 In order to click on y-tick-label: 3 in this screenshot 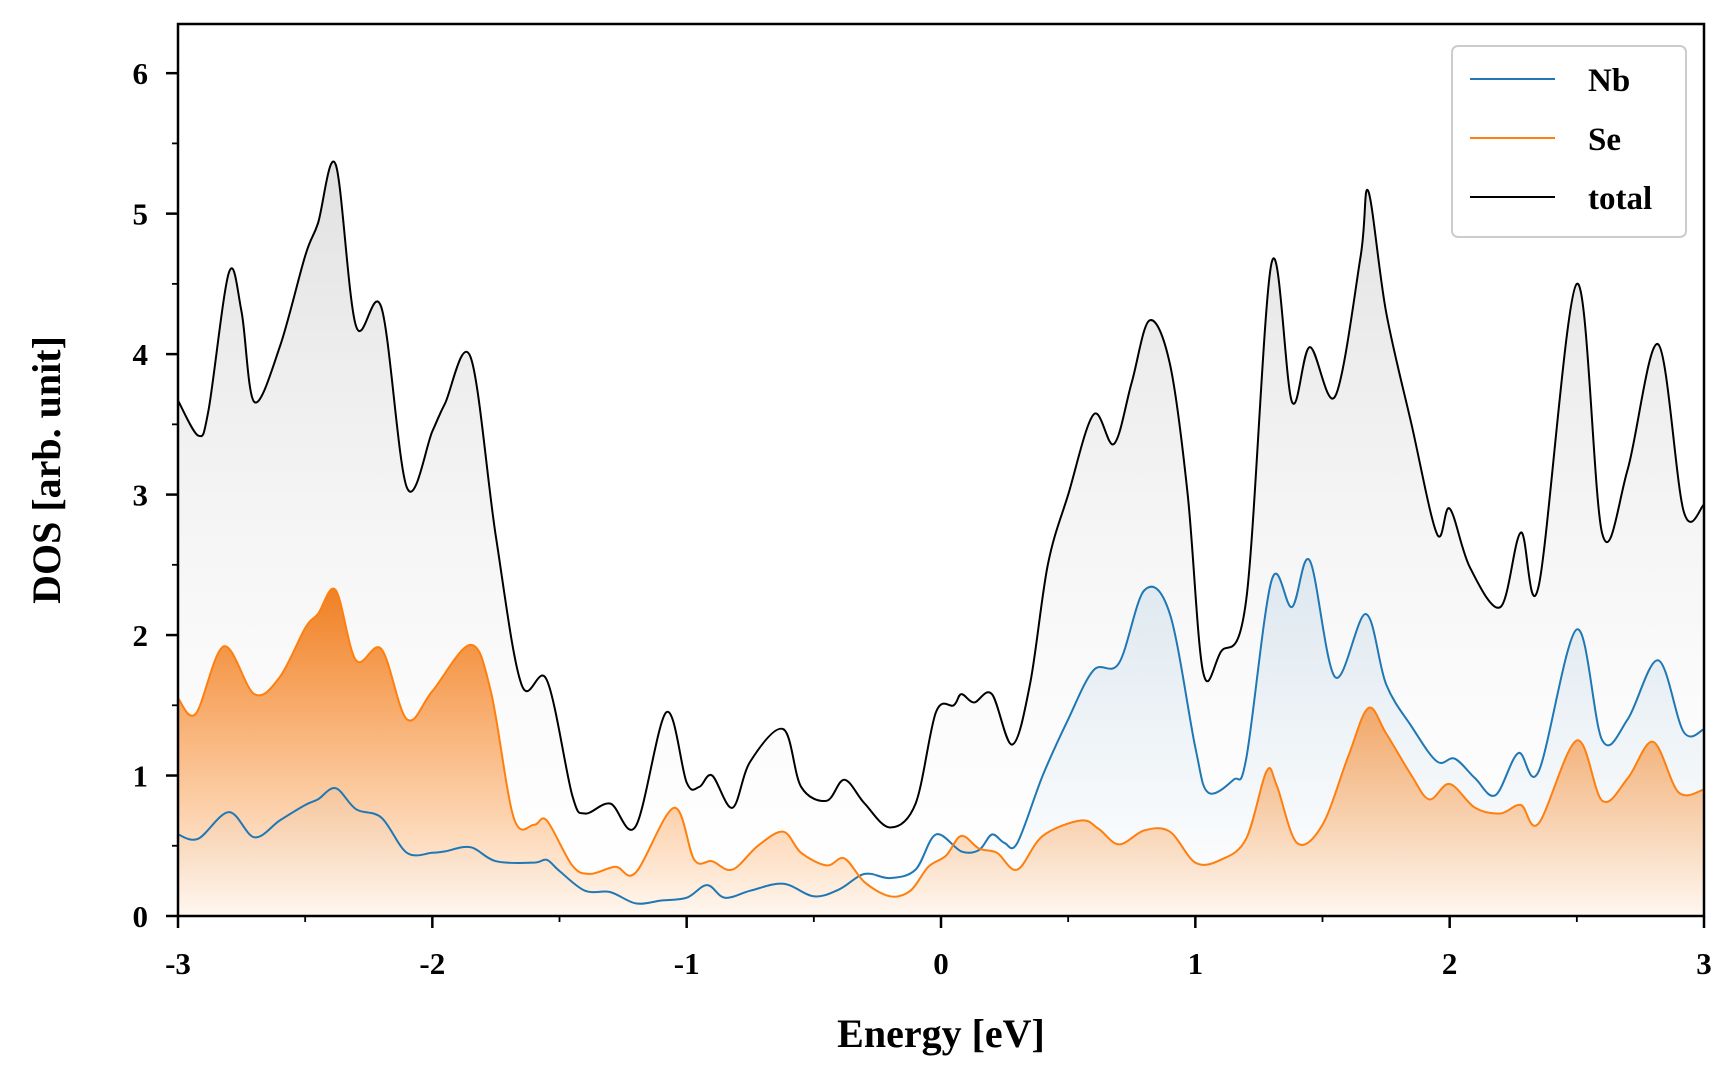, I will do `click(141, 495)`.